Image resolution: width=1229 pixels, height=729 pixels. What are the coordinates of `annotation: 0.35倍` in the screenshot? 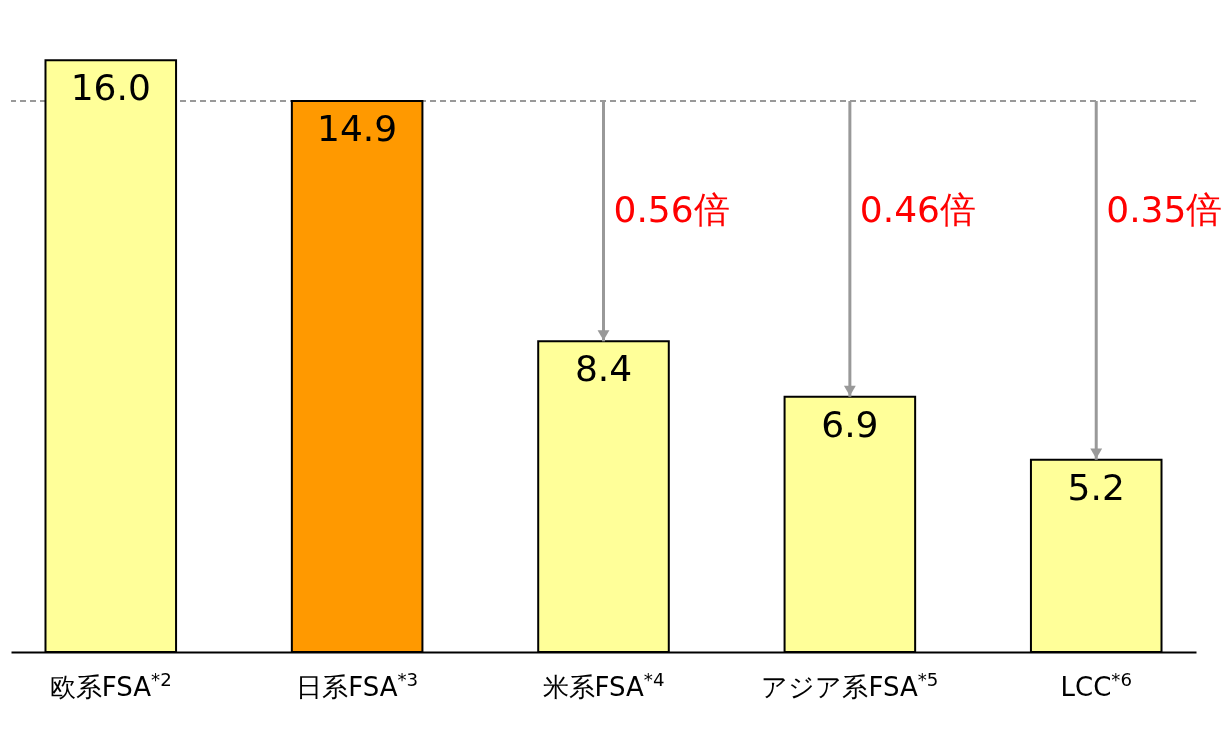 It's located at (1164, 210).